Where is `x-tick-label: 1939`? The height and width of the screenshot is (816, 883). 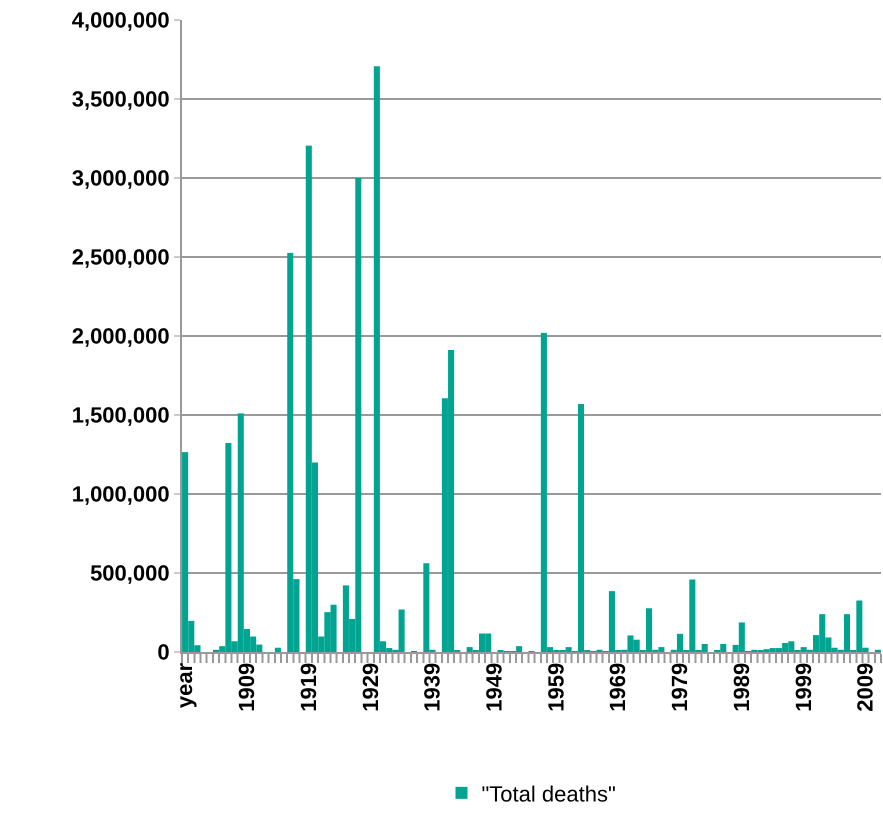 x-tick-label: 1939 is located at coordinates (432, 687).